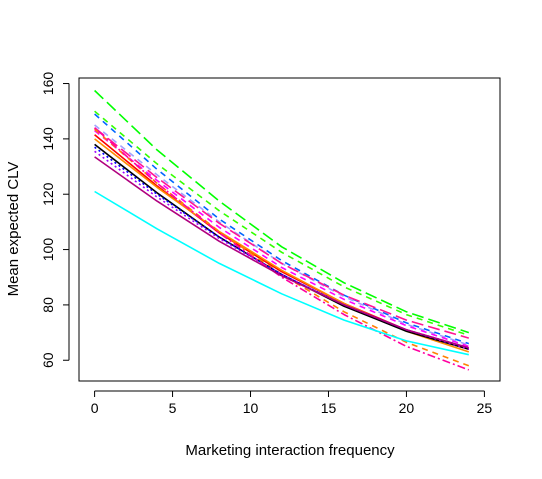 The height and width of the screenshot is (479, 542). I want to click on x-tick-label: 0, so click(95, 408).